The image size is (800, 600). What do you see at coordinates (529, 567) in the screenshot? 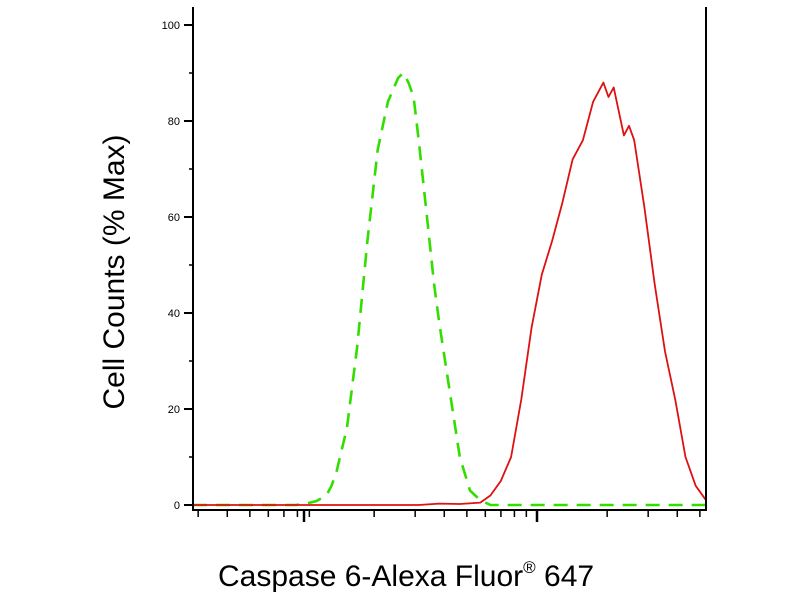
I see `x-axis-label-superscript: ®` at bounding box center [529, 567].